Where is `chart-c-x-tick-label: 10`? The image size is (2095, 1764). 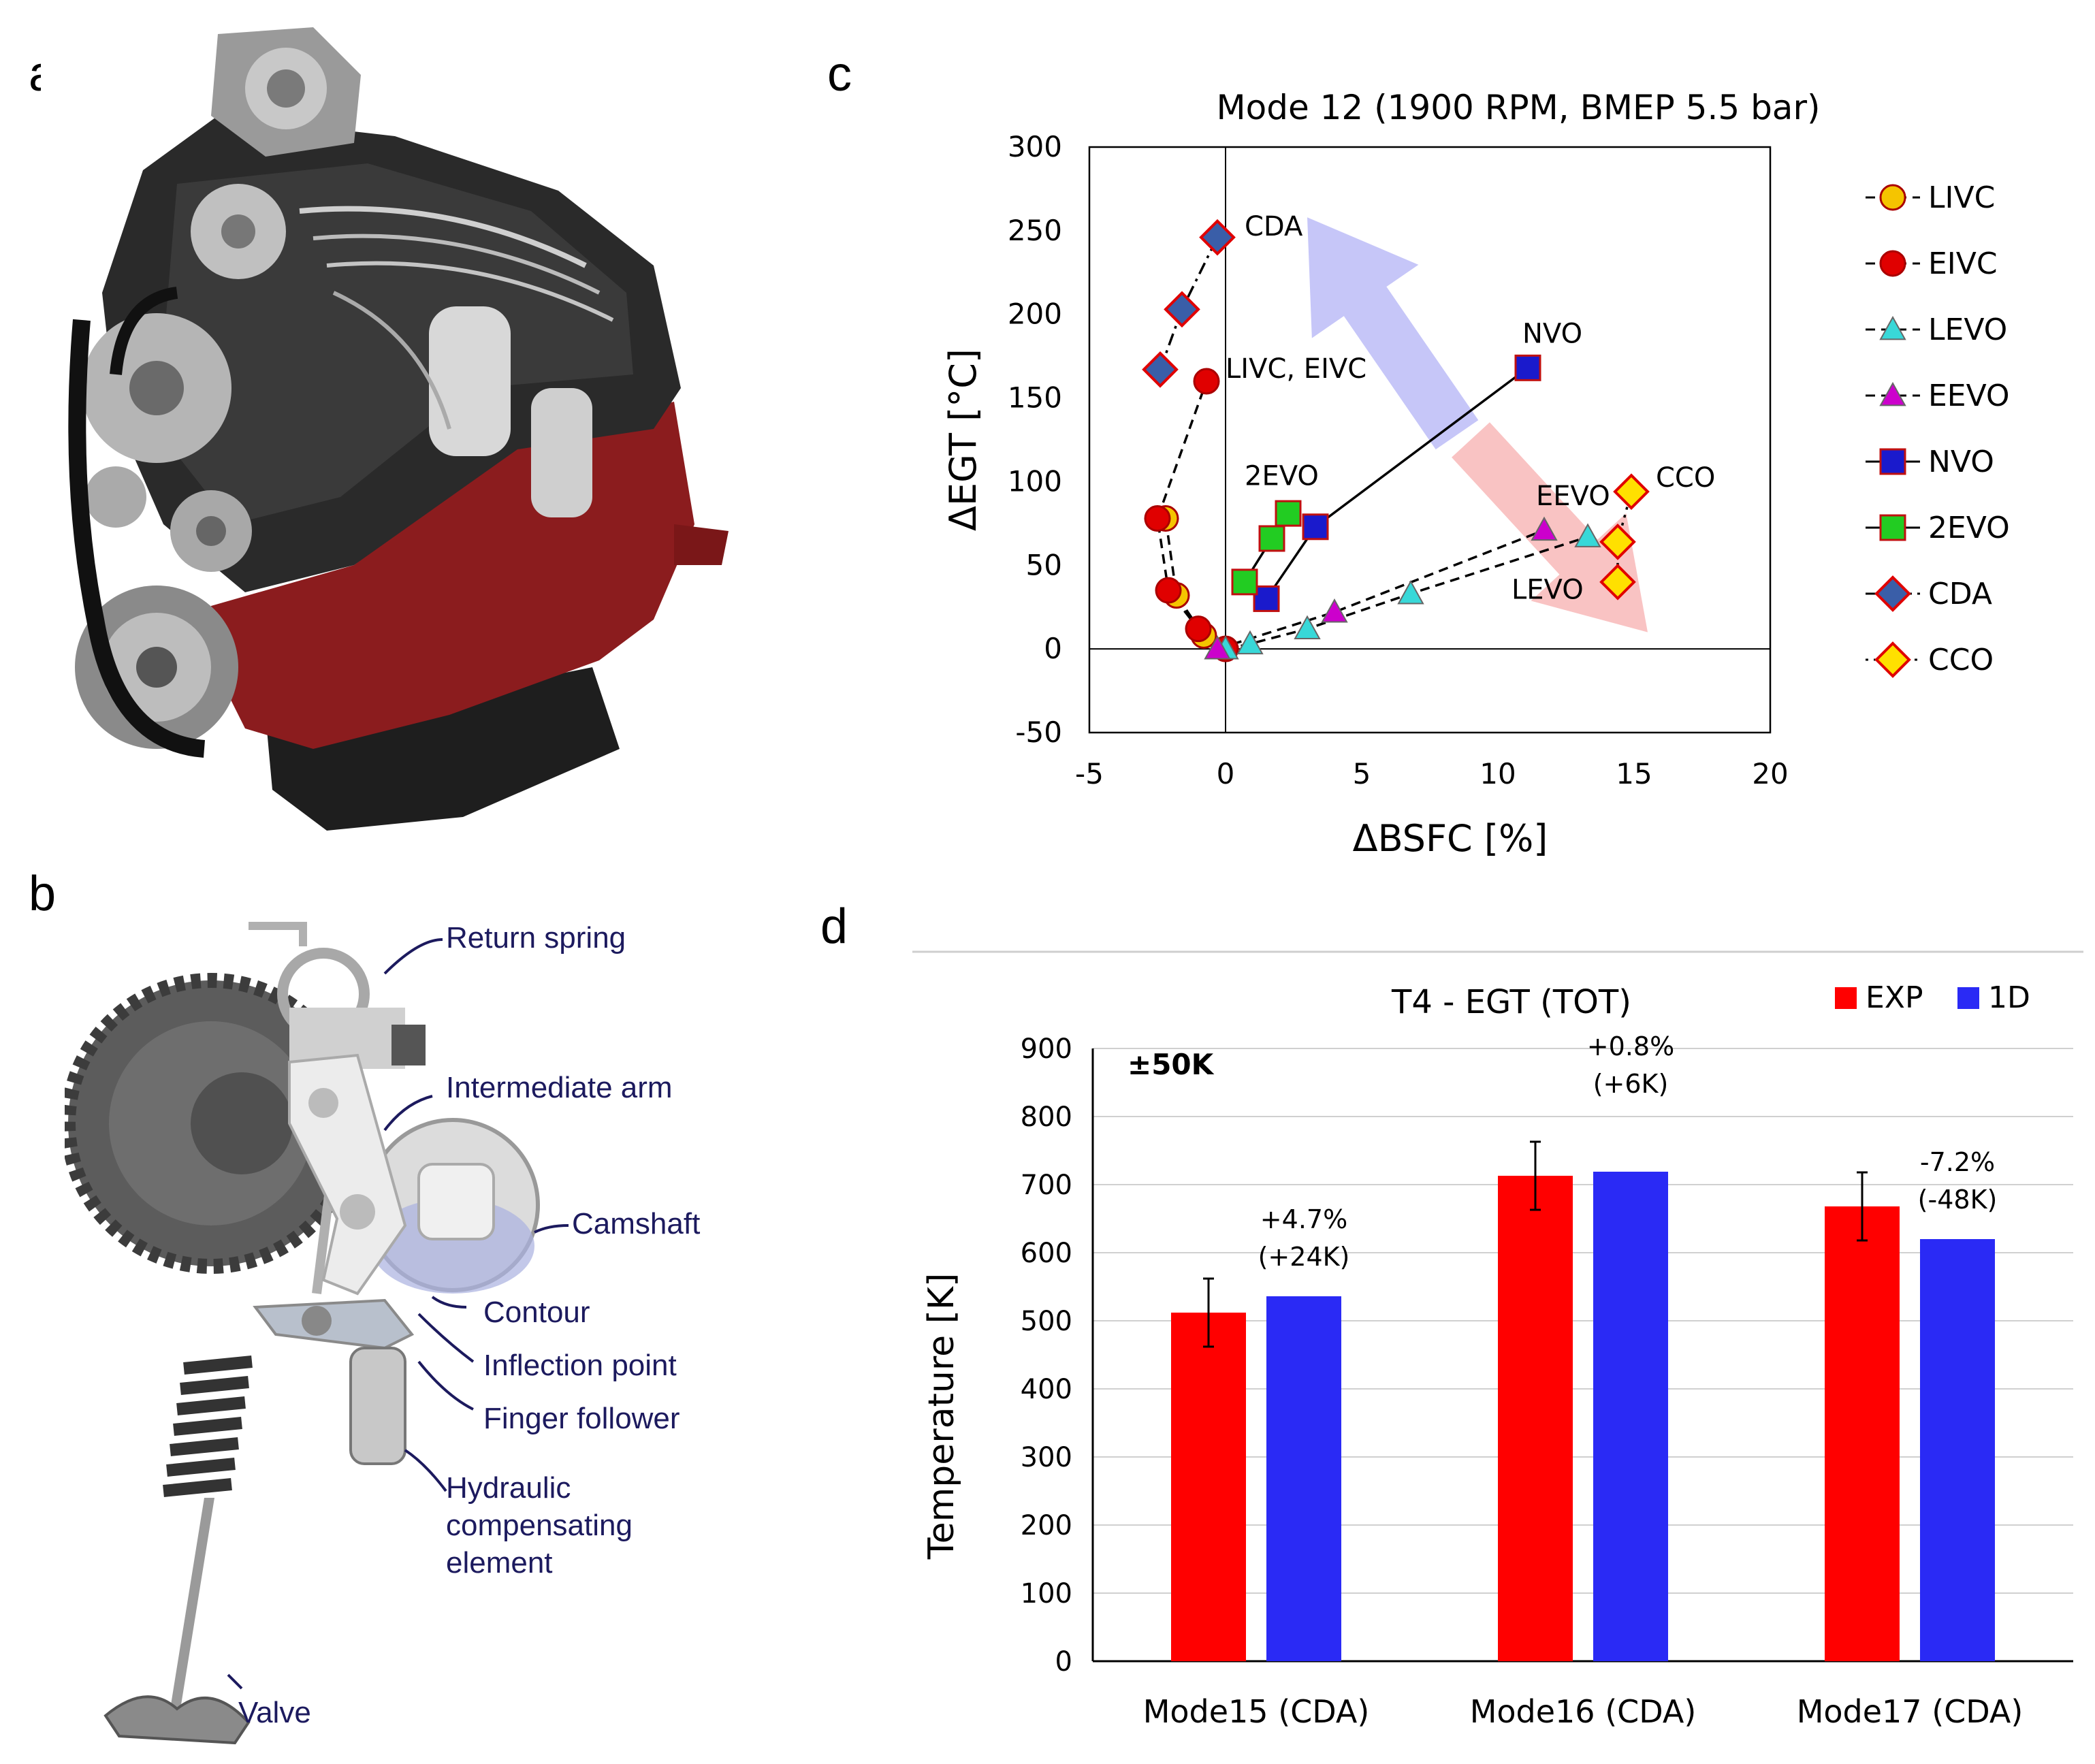 chart-c-x-tick-label: 10 is located at coordinates (1498, 773).